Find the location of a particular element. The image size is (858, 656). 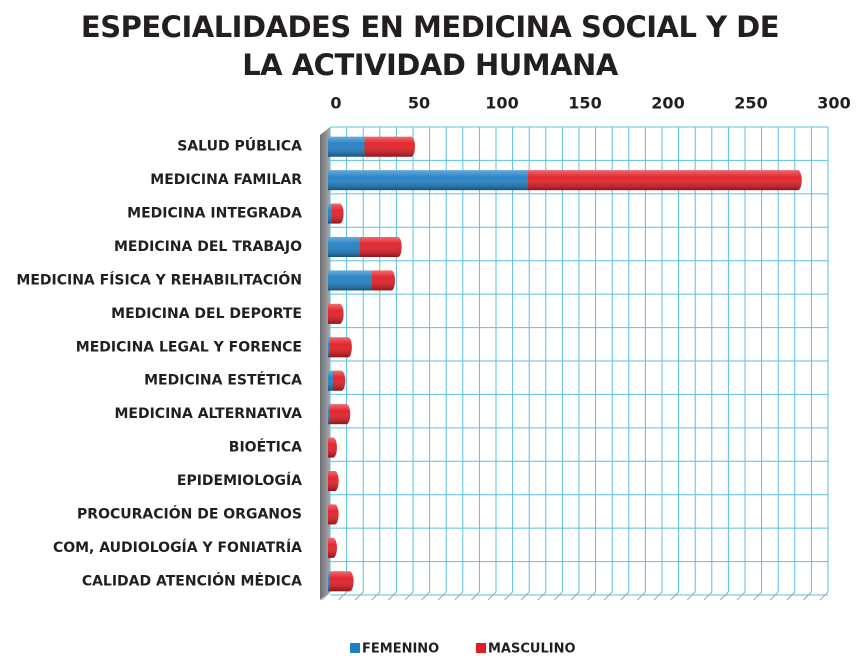

legend-label: MASCULINO is located at coordinates (532, 649).